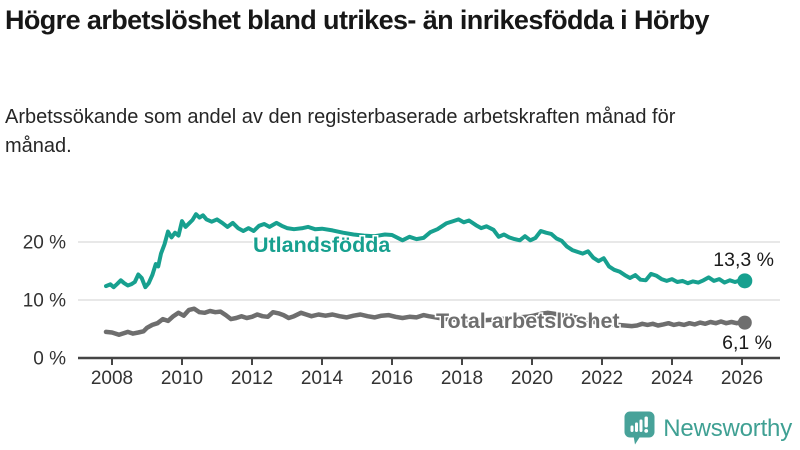 The width and height of the screenshot is (800, 450). I want to click on value-label-utlandsfodda: 13,3 %, so click(743, 260).